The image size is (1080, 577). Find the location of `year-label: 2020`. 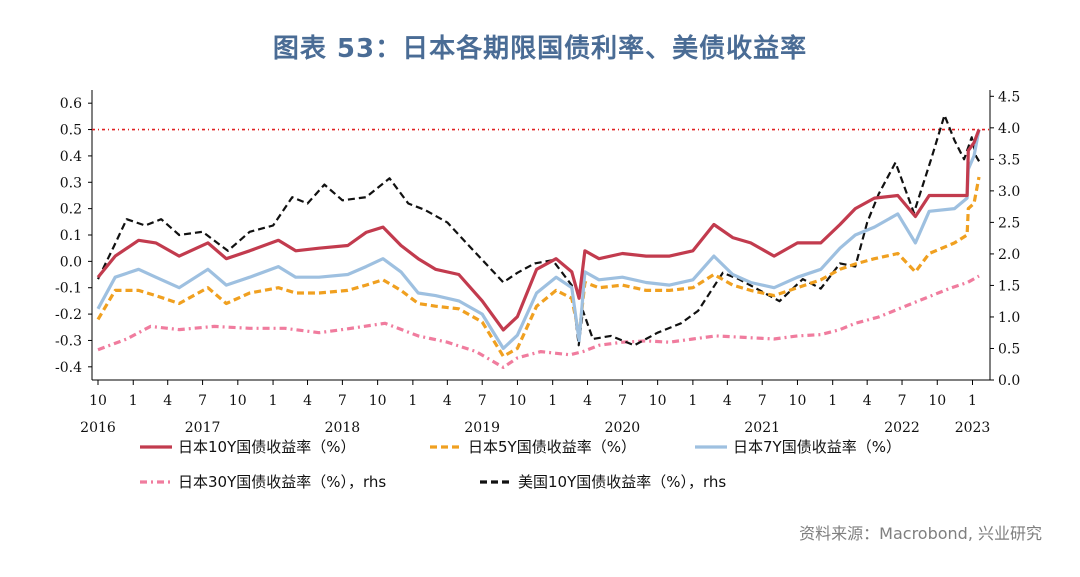

year-label: 2020 is located at coordinates (623, 428).